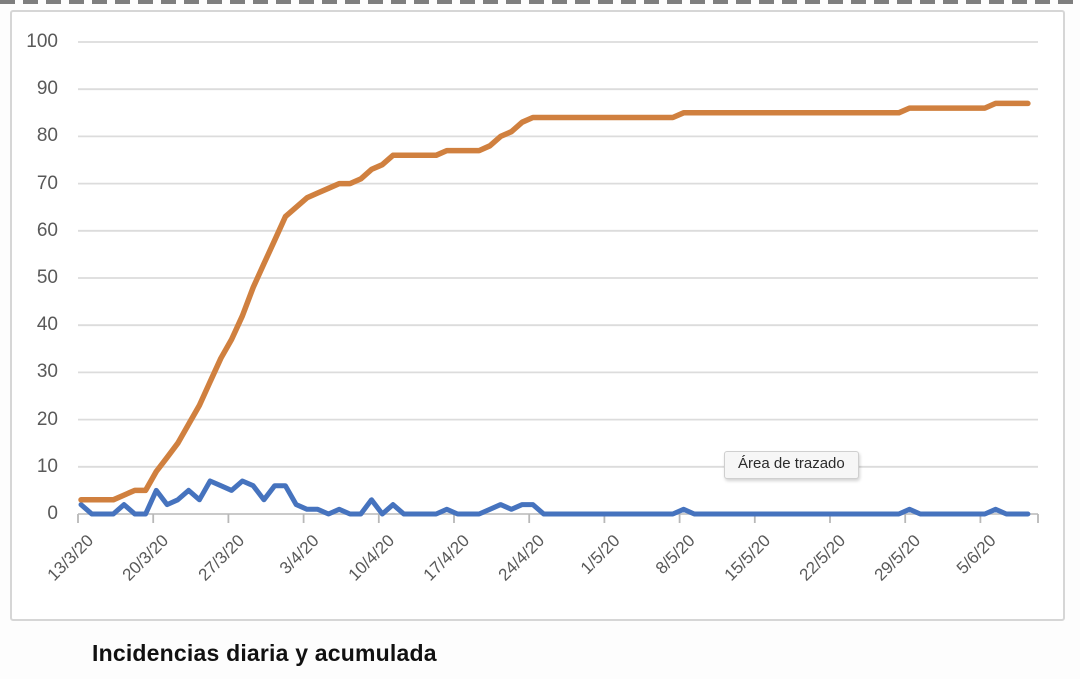 This screenshot has width=1080, height=679. What do you see at coordinates (52, 513) in the screenshot?
I see `y-axis-label: 0` at bounding box center [52, 513].